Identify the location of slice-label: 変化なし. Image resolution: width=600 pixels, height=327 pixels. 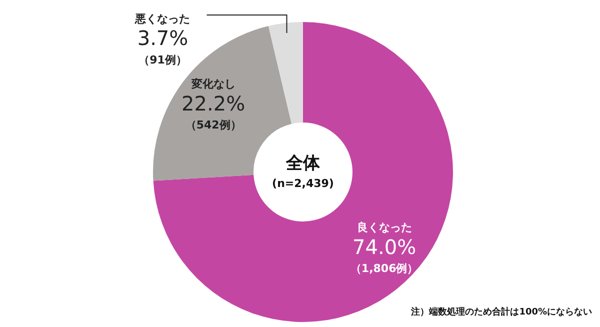
(213, 84).